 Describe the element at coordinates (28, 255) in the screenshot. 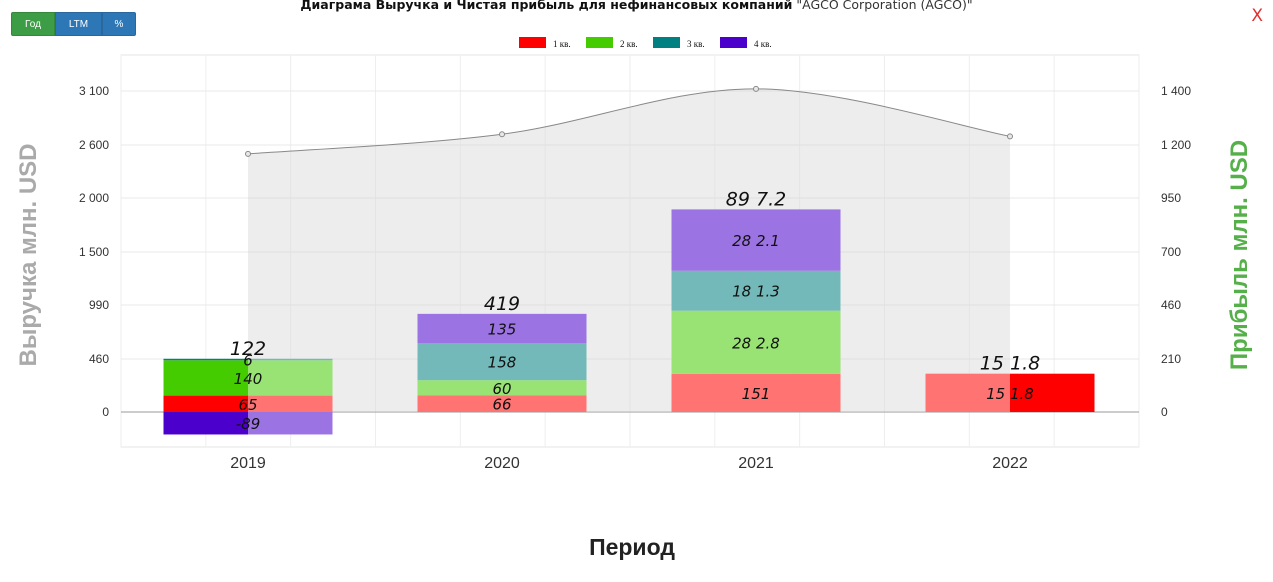

I see `y-axis-left-title: Выручка млн. USD` at that location.